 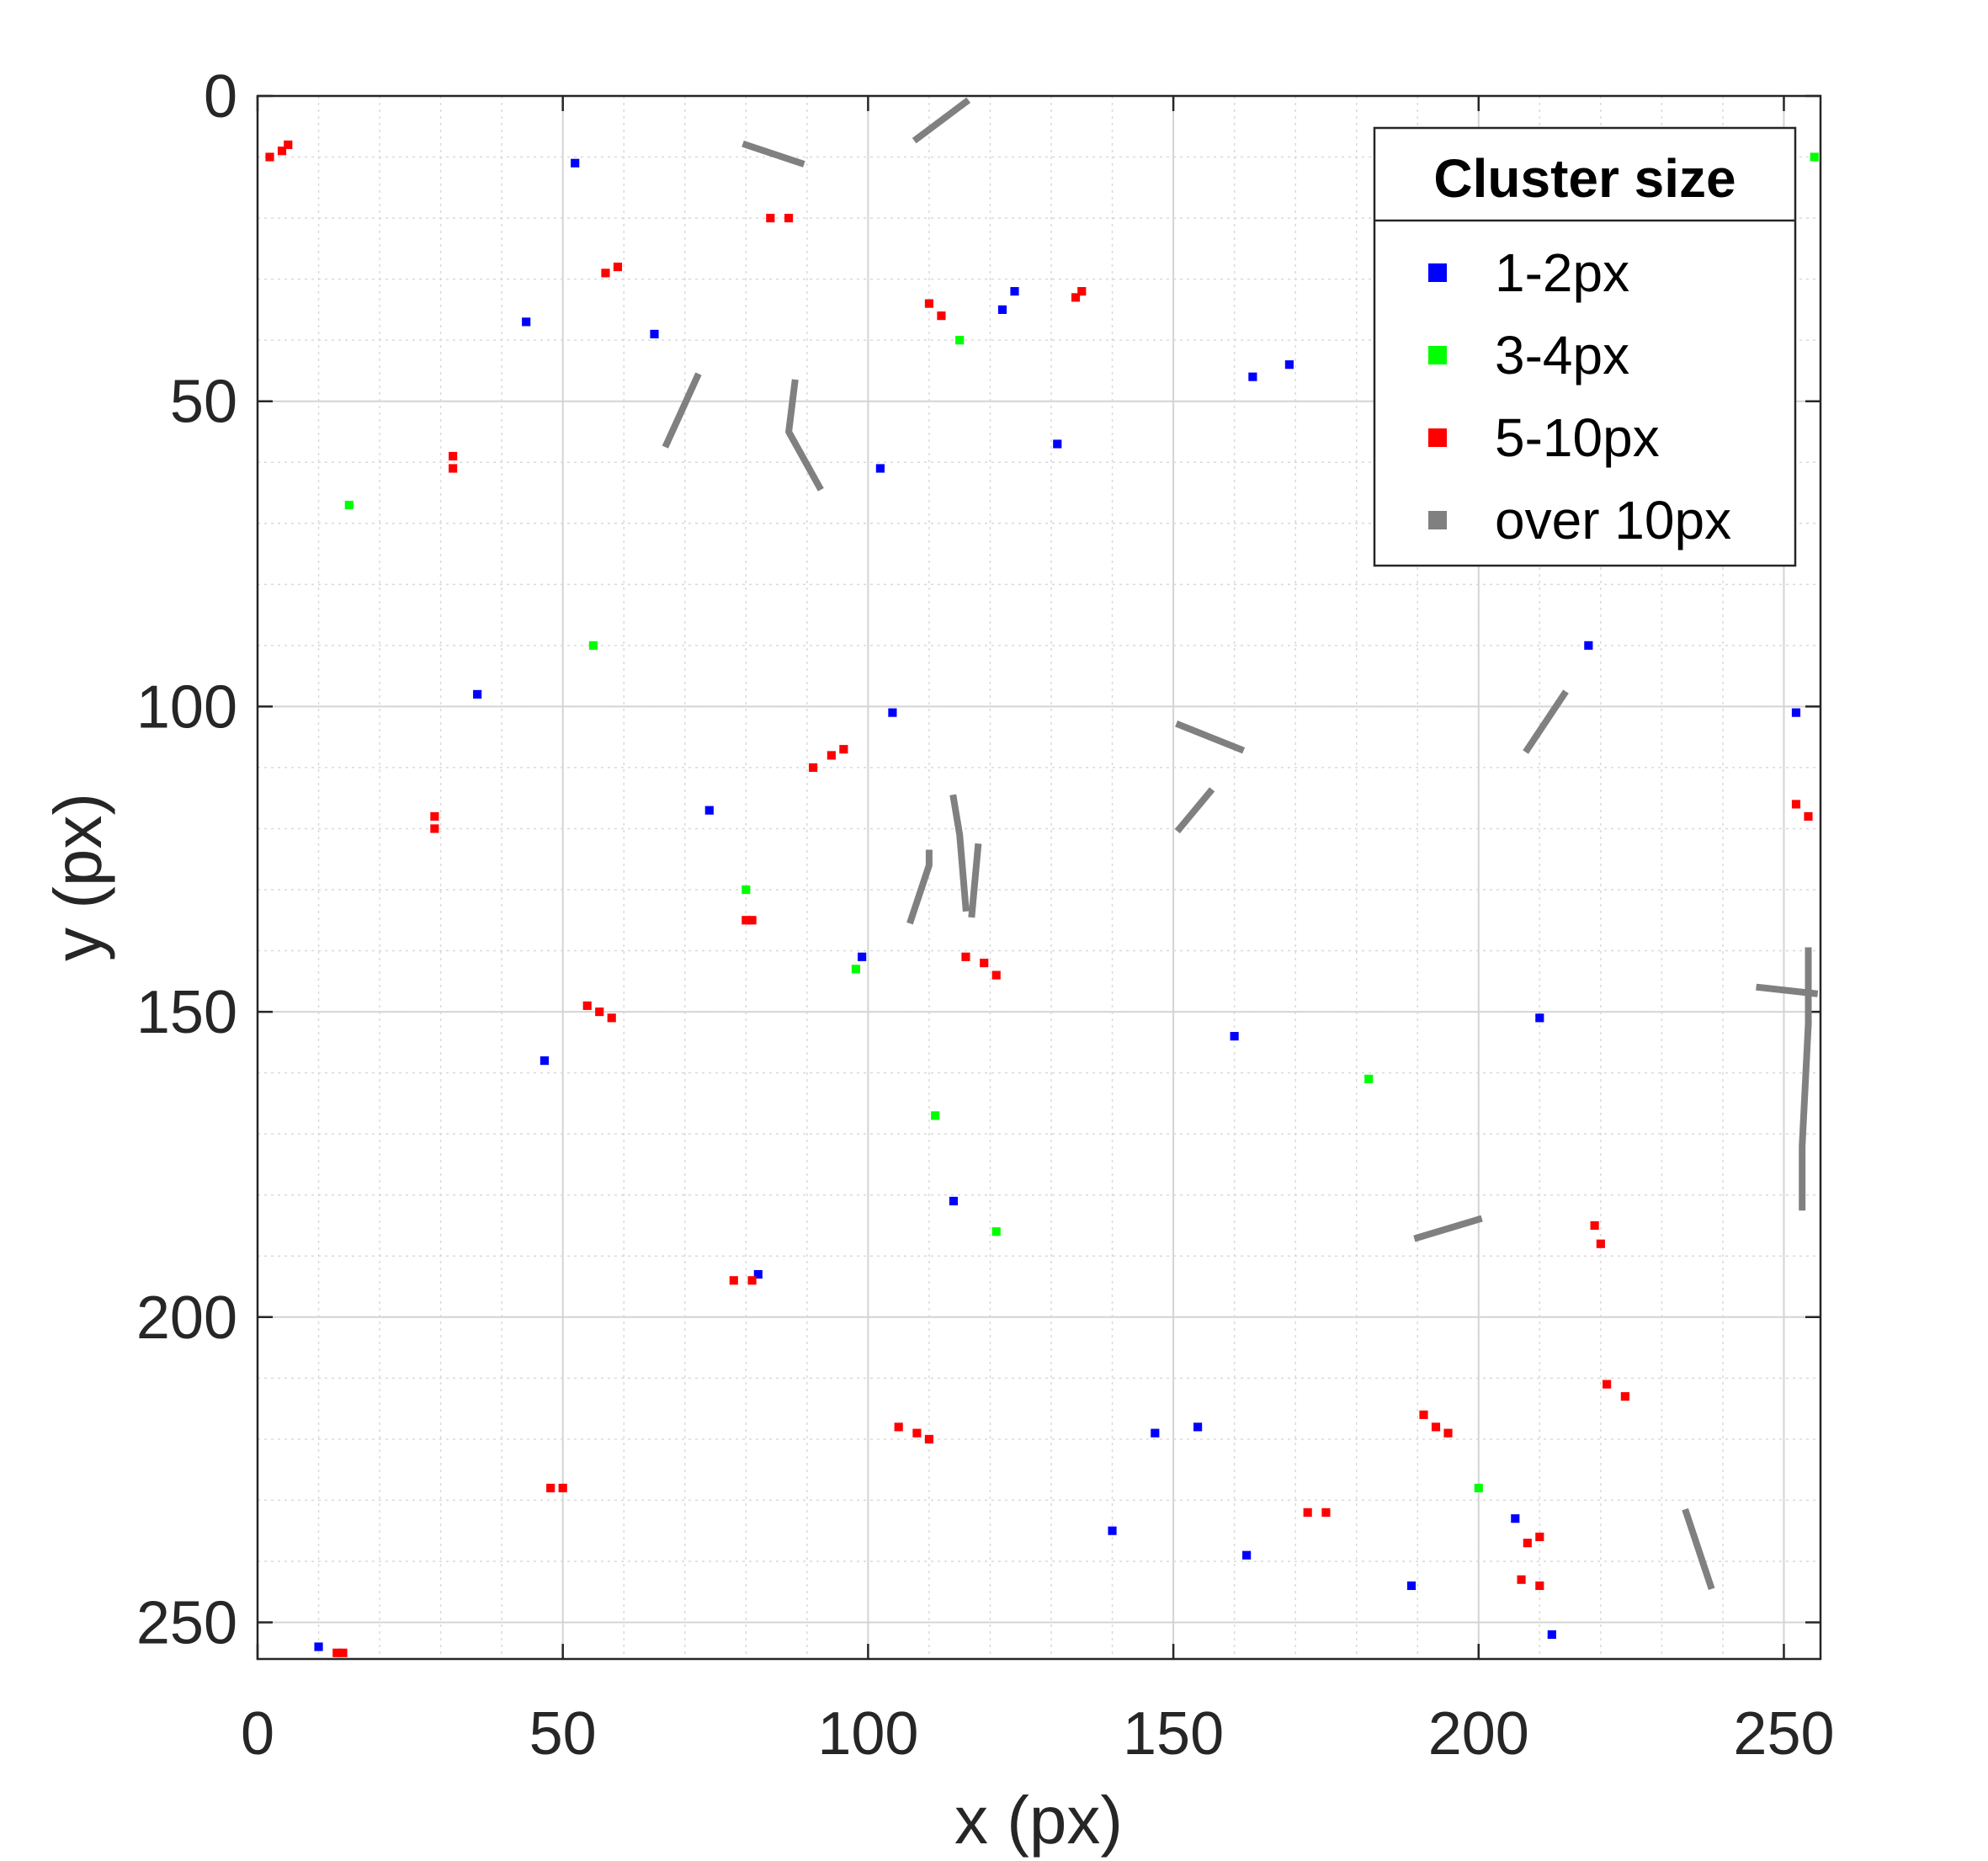 What do you see at coordinates (186, 707) in the screenshot?
I see `y-tick-label: 100` at bounding box center [186, 707].